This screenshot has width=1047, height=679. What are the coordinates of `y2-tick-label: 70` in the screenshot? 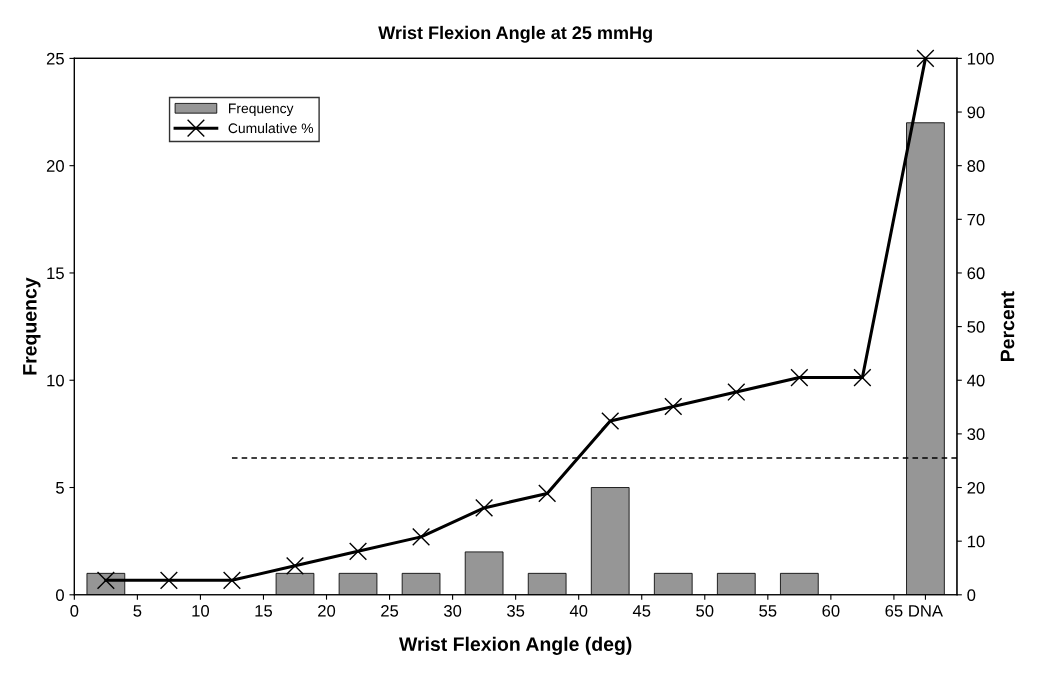 It's located at (976, 219).